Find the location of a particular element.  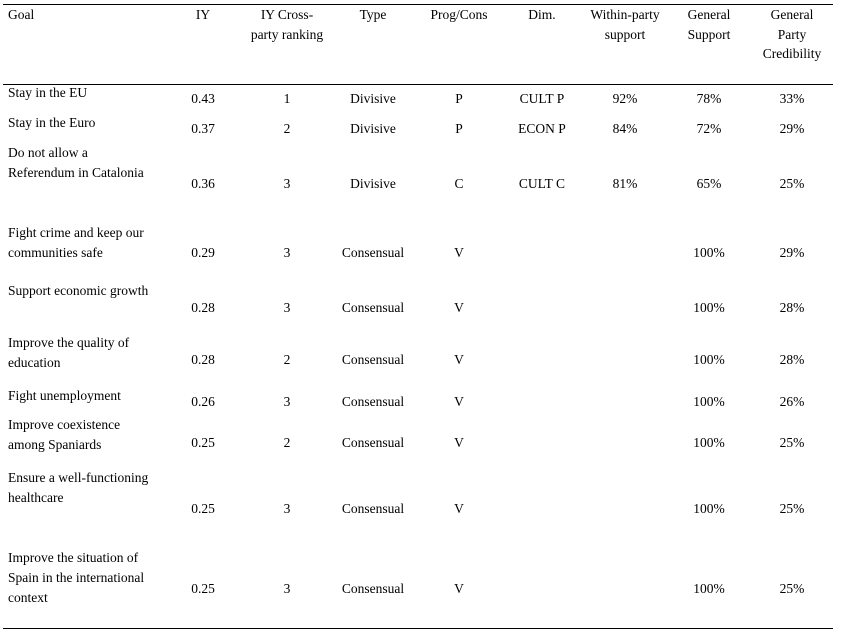

gen-support-cell: 65% is located at coordinates (709, 183).